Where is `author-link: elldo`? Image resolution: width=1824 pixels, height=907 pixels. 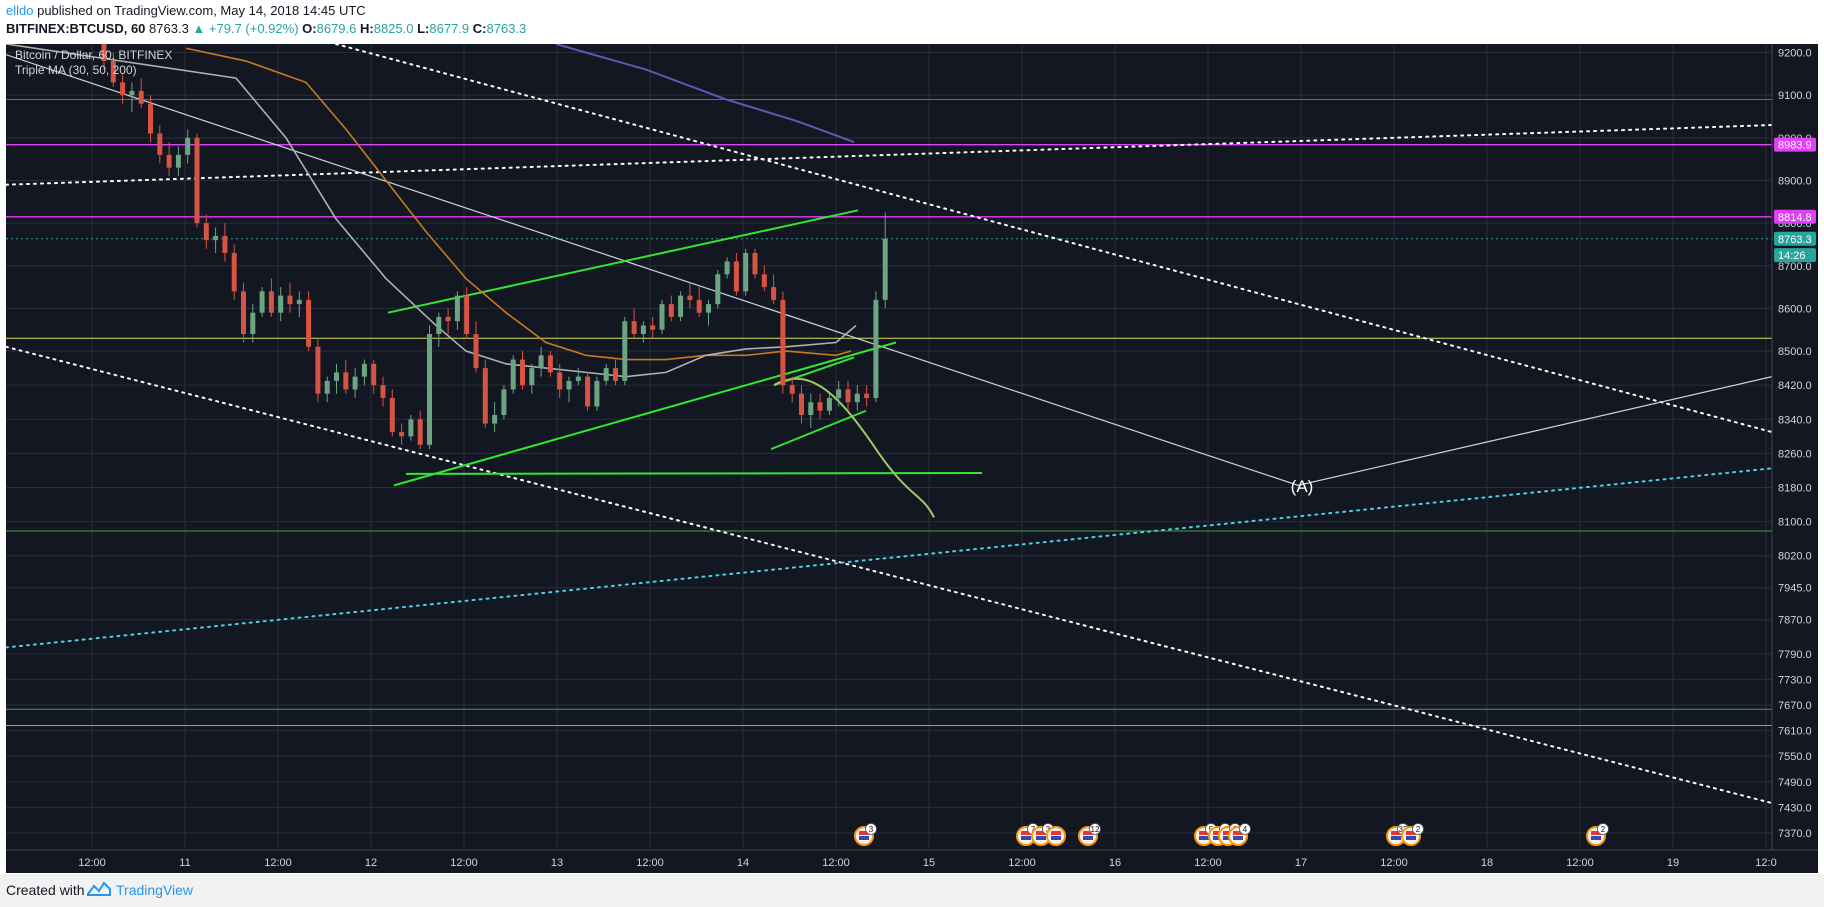
author-link: elldo is located at coordinates (20, 10).